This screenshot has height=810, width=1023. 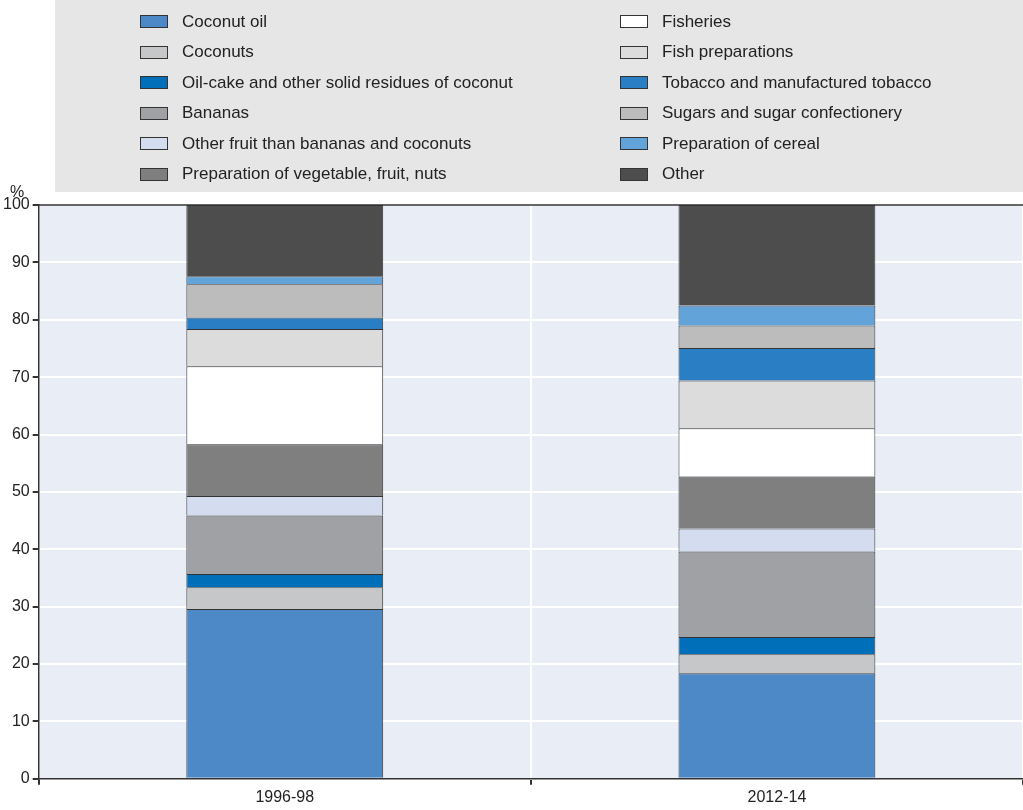 I want to click on legend-label: Fish preparations, so click(x=728, y=52).